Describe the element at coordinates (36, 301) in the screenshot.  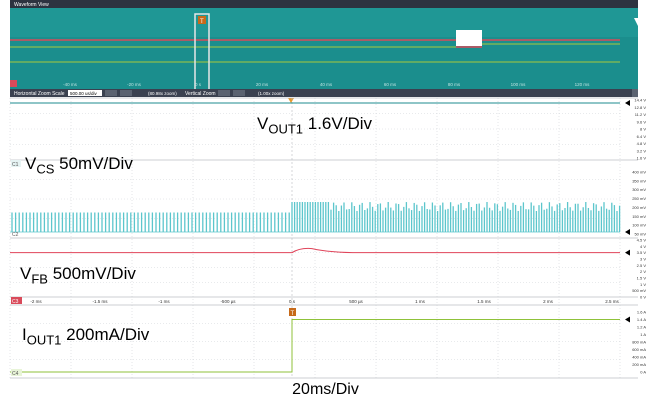
I see `zoom-time-tick: -2 ms` at that location.